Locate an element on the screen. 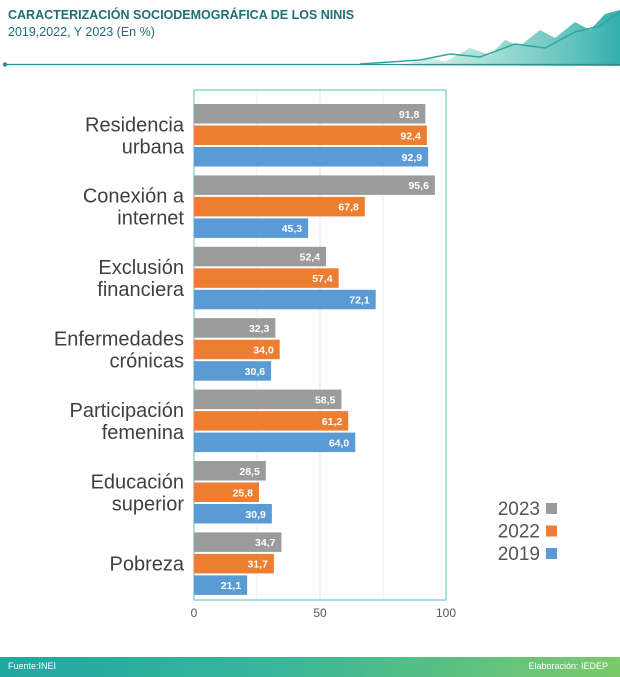 The height and width of the screenshot is (677, 620). category-label: Participación is located at coordinates (126, 411).